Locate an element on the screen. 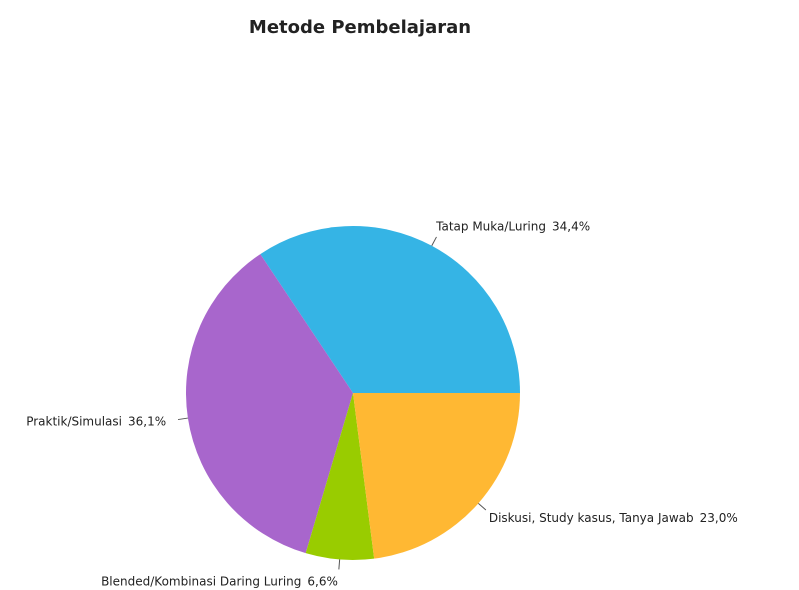  slice-name: Blended/Kombinasi Daring Luring is located at coordinates (201, 581).